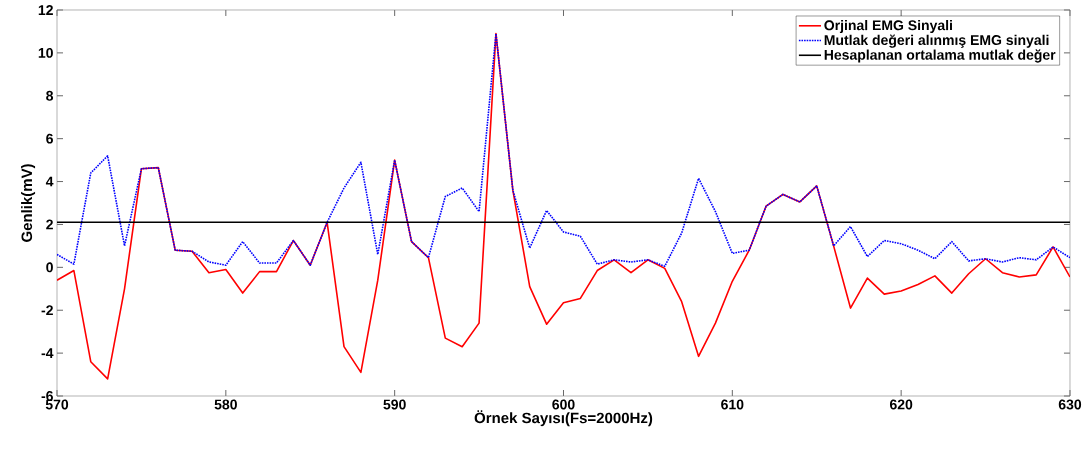  I want to click on y-tick-label: 12, so click(45, 10).